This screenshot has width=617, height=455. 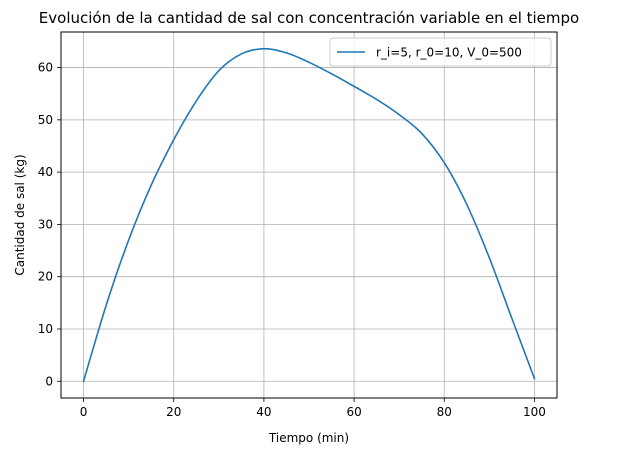 What do you see at coordinates (45, 68) in the screenshot?
I see `y-tick-label: 60` at bounding box center [45, 68].